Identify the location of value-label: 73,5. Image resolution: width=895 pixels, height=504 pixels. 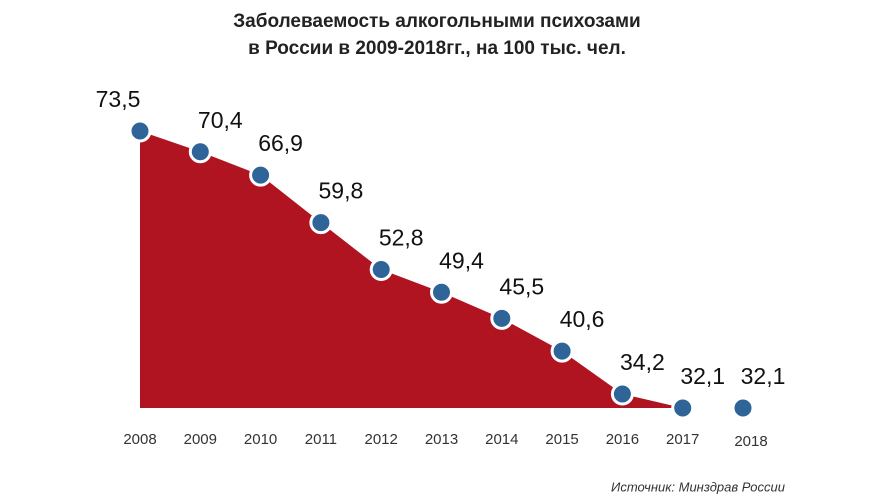
(118, 99).